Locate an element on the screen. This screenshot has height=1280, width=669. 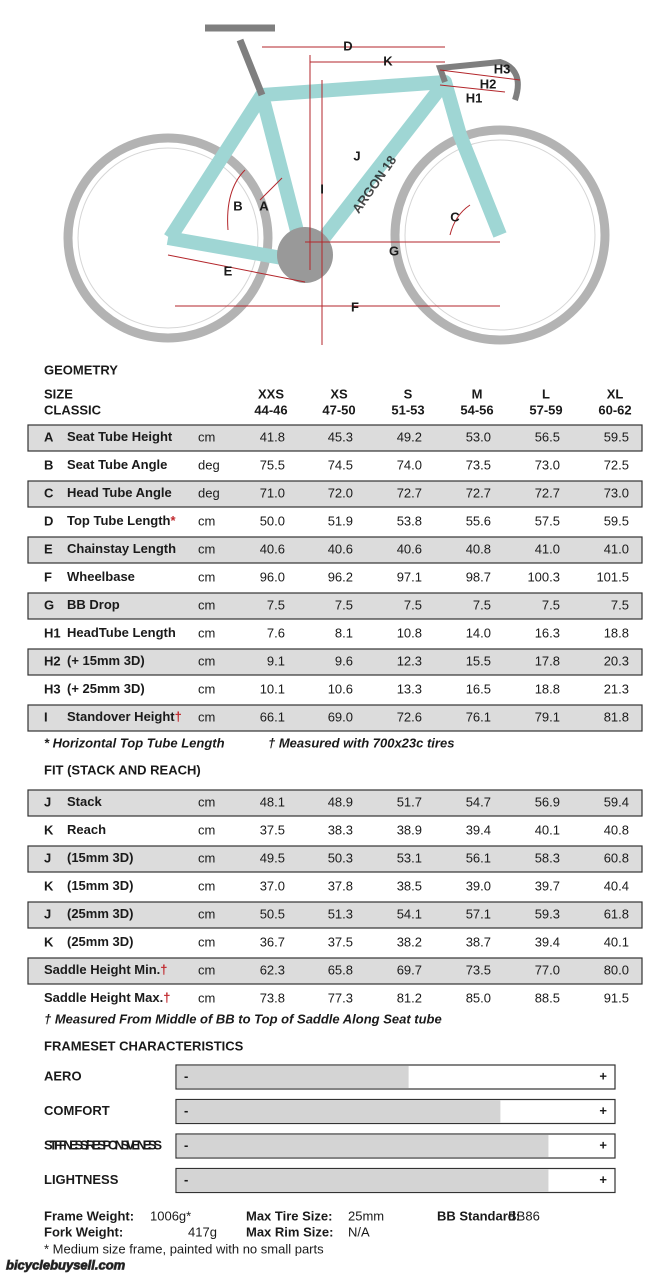
cell-value: 96.2 is located at coordinates (340, 576).